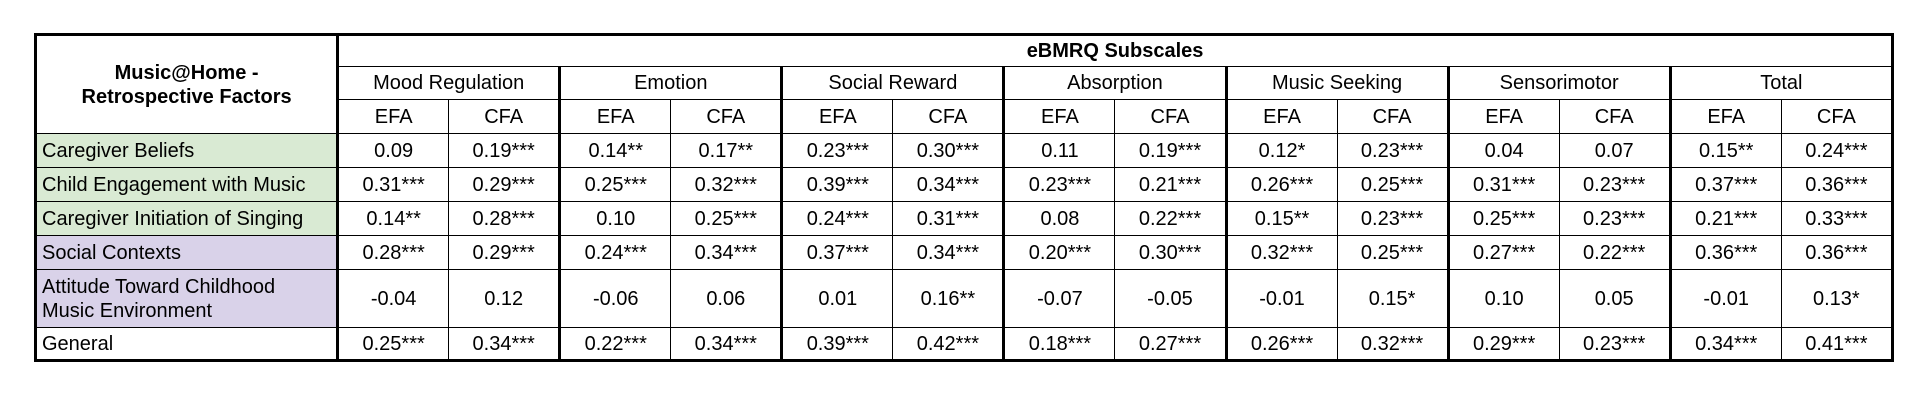 Image resolution: width=1929 pixels, height=412 pixels. What do you see at coordinates (1837, 298) in the screenshot?
I see `value-cell: 0.13*` at bounding box center [1837, 298].